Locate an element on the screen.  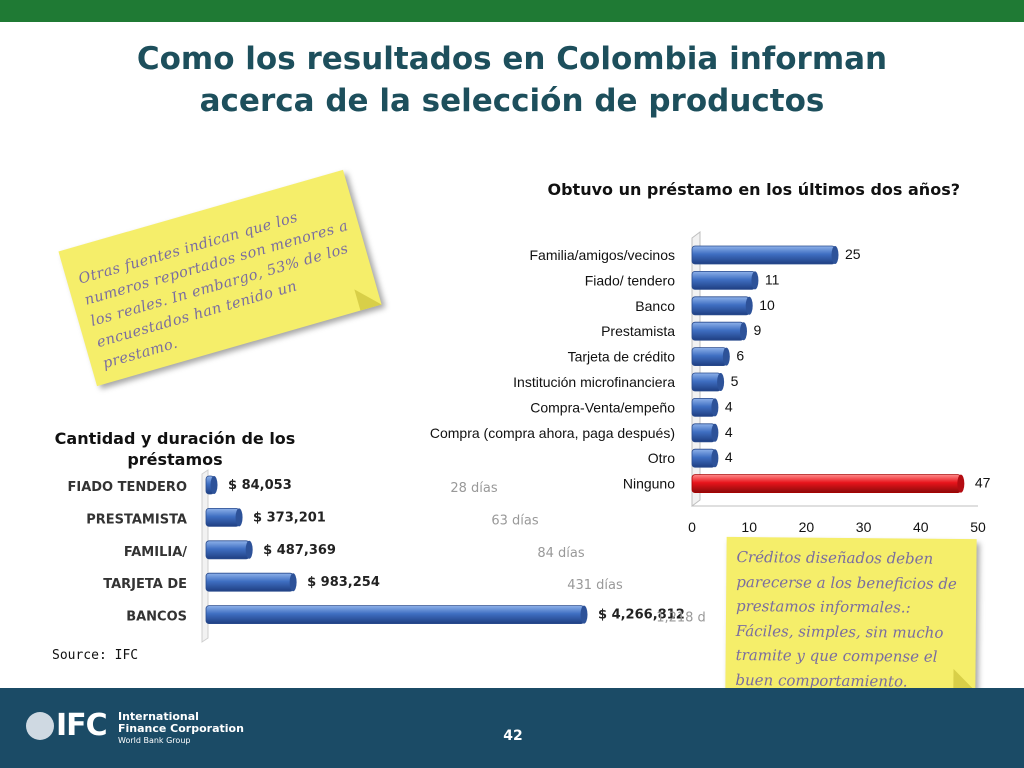
value-label-5: 5 is located at coordinates (735, 381).